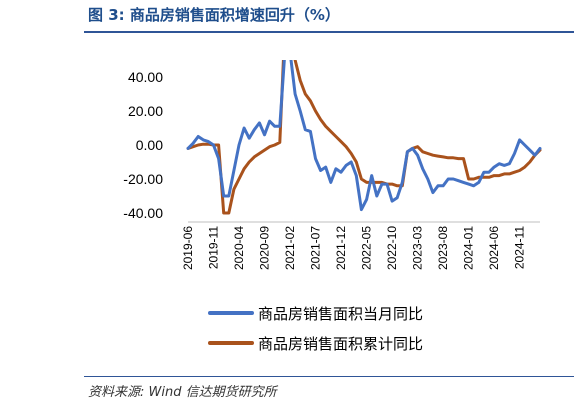 This screenshot has width=577, height=407. I want to click on y-tick-label: 40.00, so click(145, 77).